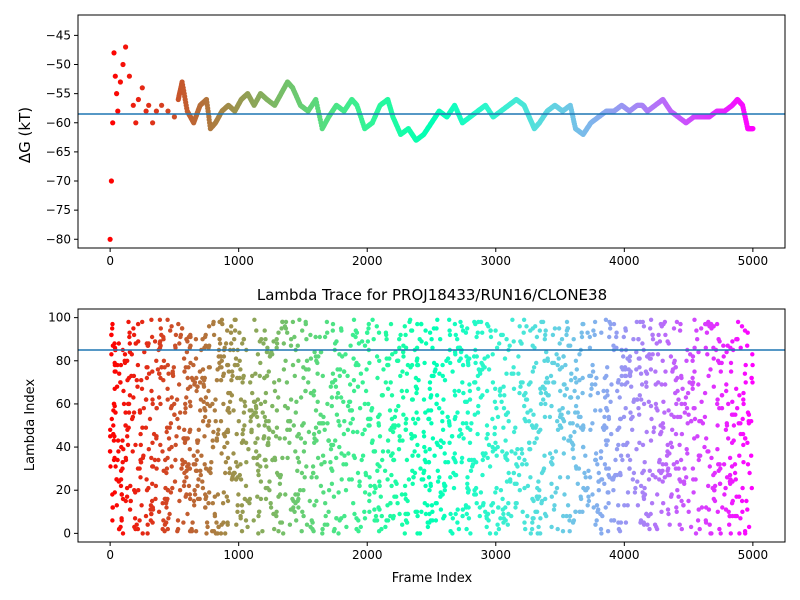 This screenshot has width=800, height=600. Describe the element at coordinates (753, 261) in the screenshot. I see `x-tick-label: 5000` at that location.